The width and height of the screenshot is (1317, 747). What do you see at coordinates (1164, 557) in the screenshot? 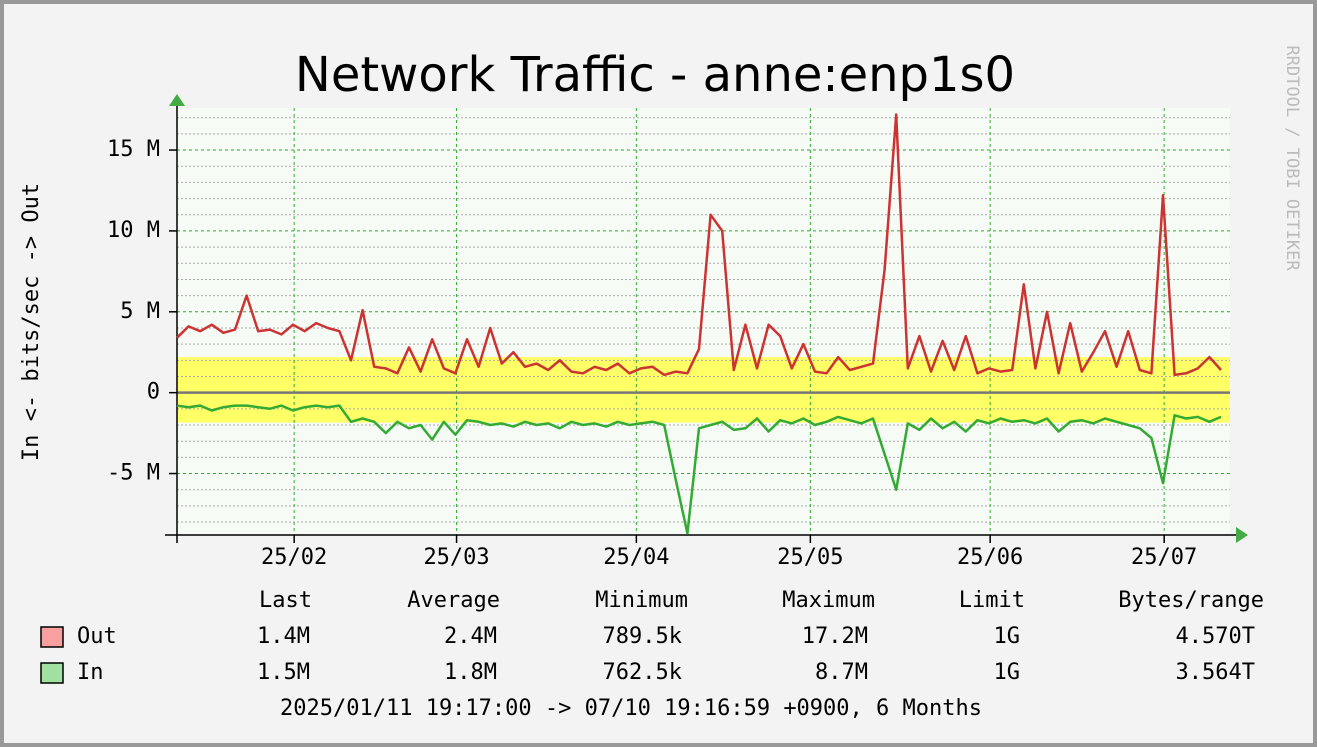
I see `x-tick-label: 25/07` at bounding box center [1164, 557].